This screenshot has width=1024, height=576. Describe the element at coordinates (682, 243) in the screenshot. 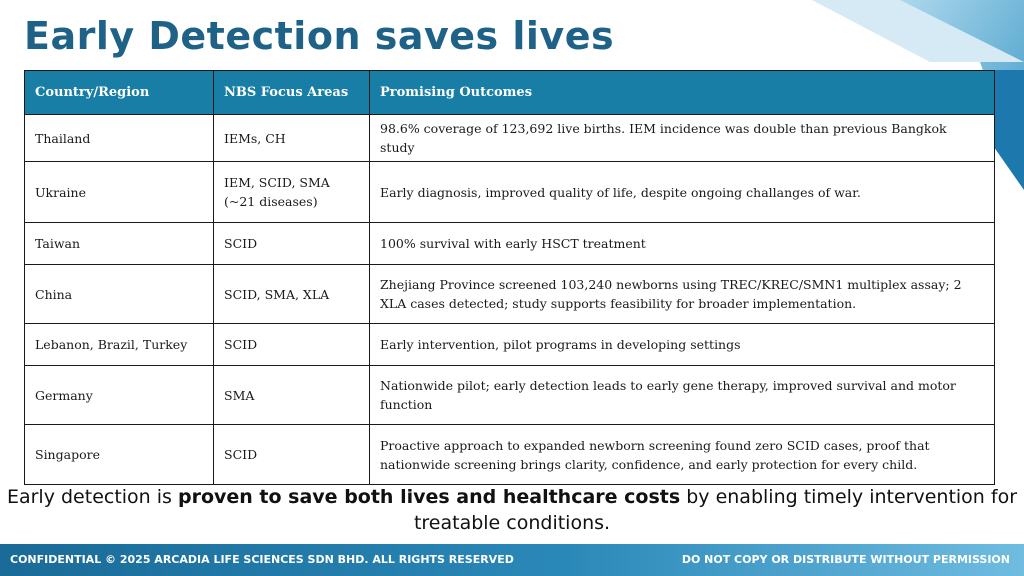

I see `outcome-cell: 100% survival with early HSCT treatment` at that location.